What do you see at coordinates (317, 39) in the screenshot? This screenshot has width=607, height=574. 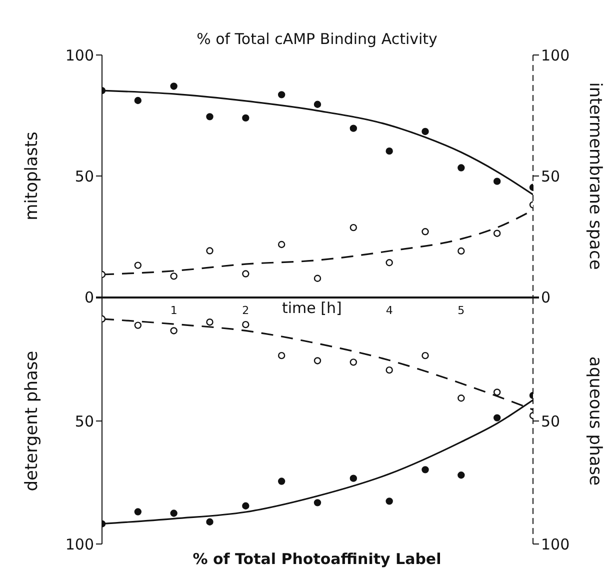 I see `chart-title: % of Total cAMP Binding Activity` at bounding box center [317, 39].